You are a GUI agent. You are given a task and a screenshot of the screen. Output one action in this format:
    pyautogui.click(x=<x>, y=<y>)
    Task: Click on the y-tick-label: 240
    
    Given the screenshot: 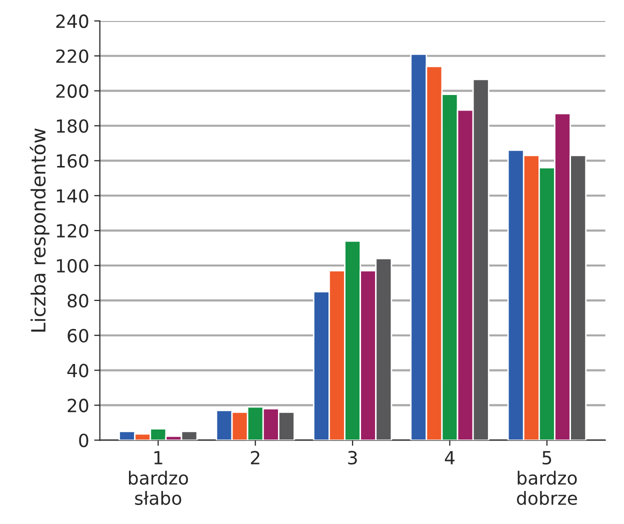 What is the action you would take?
    pyautogui.click(x=72, y=21)
    